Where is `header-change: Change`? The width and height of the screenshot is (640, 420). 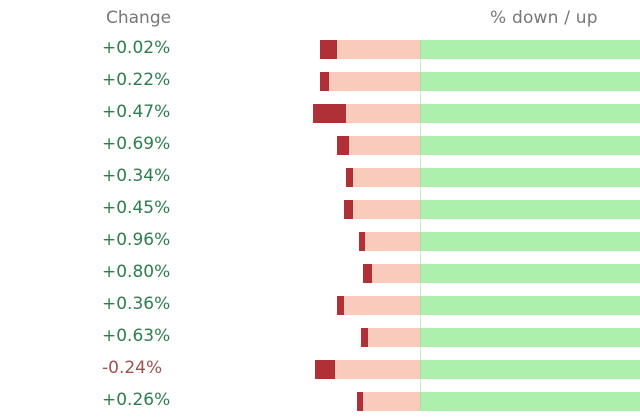
header-change: Change is located at coordinates (139, 18).